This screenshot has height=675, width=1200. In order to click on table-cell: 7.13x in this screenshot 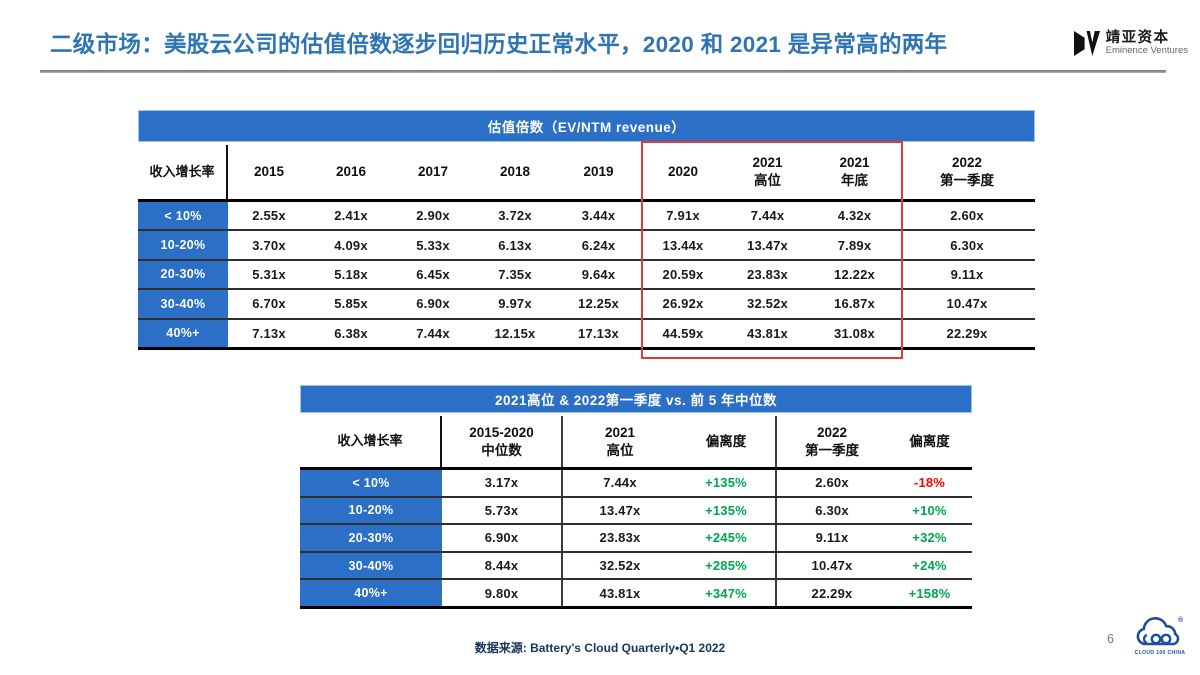, I will do `click(269, 333)`.